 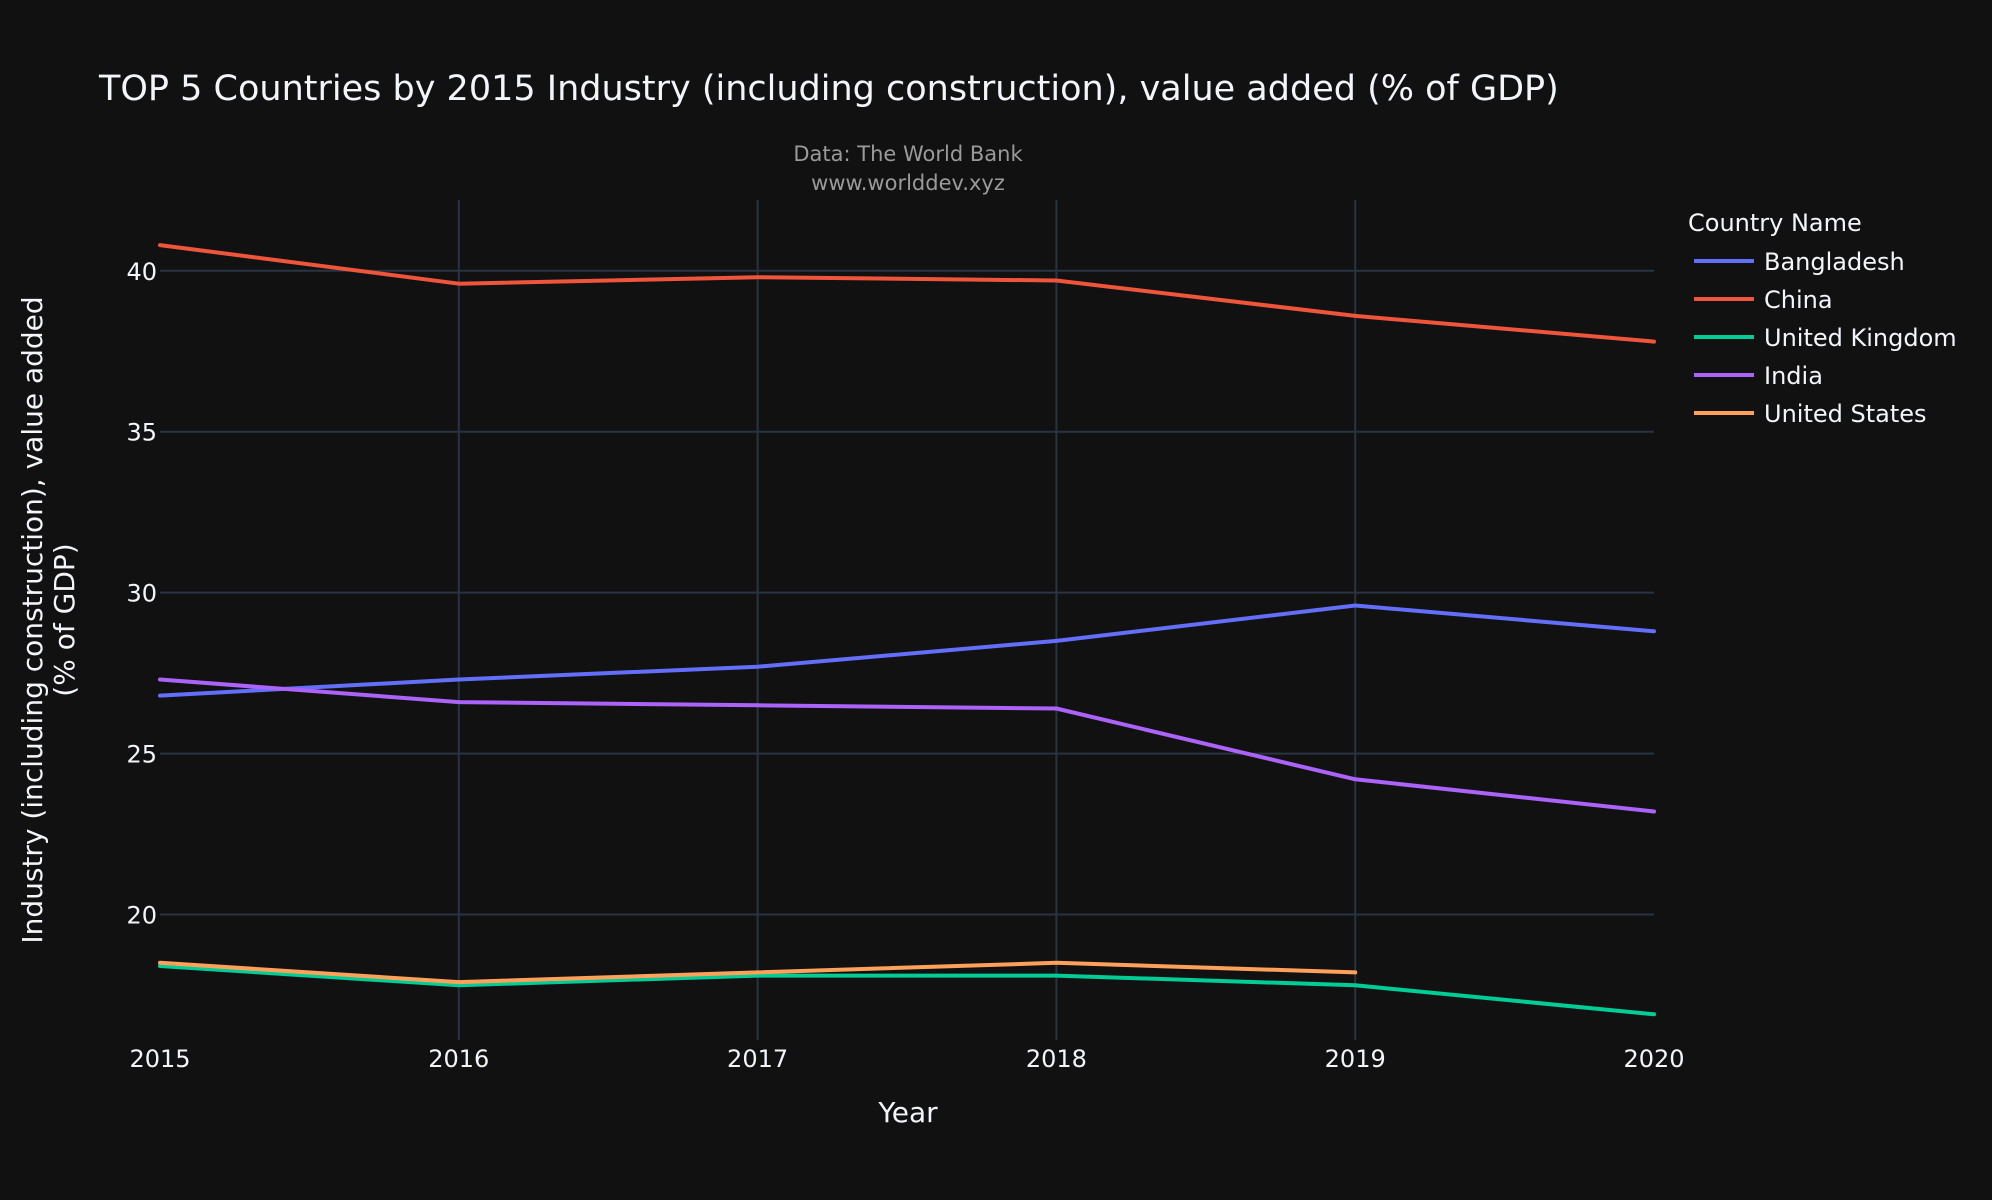 What do you see at coordinates (907, 990) in the screenshot?
I see `series-line-united-kingdom` at bounding box center [907, 990].